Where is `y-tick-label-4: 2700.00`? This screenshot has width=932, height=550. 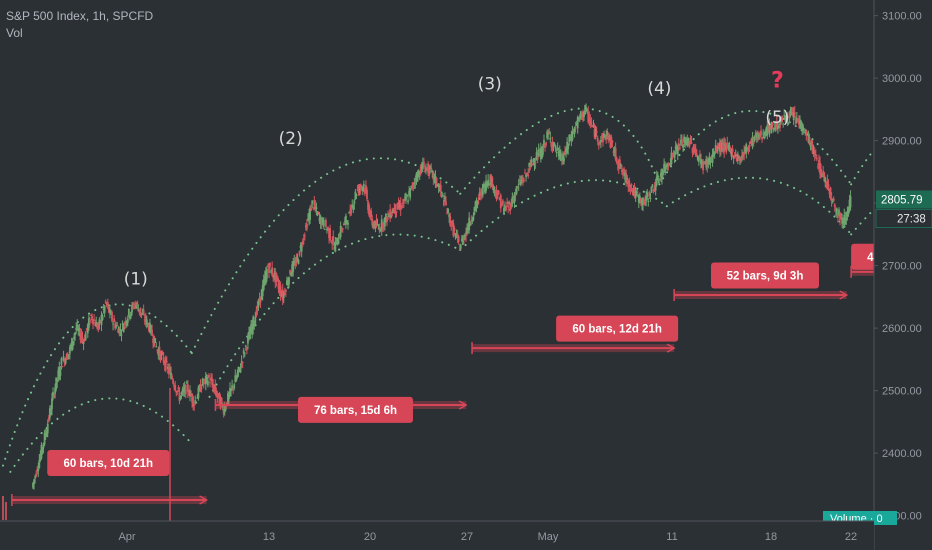 y-tick-label-4: 2700.00 is located at coordinates (902, 267).